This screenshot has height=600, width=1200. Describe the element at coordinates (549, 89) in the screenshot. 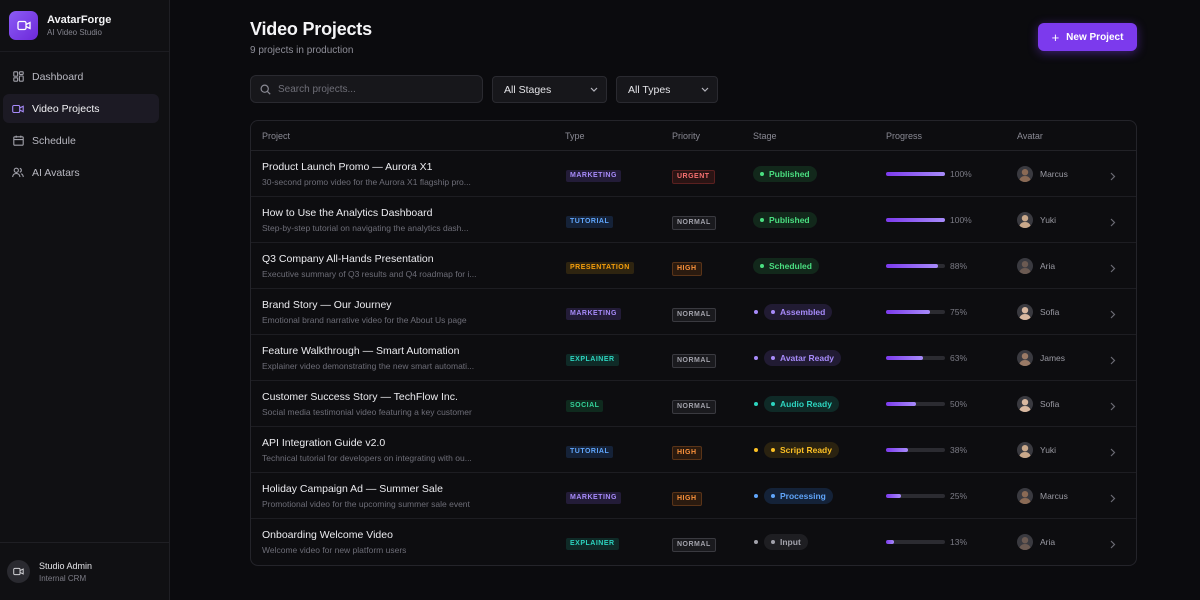

I see `stage-filter-select: All Stages` at that location.